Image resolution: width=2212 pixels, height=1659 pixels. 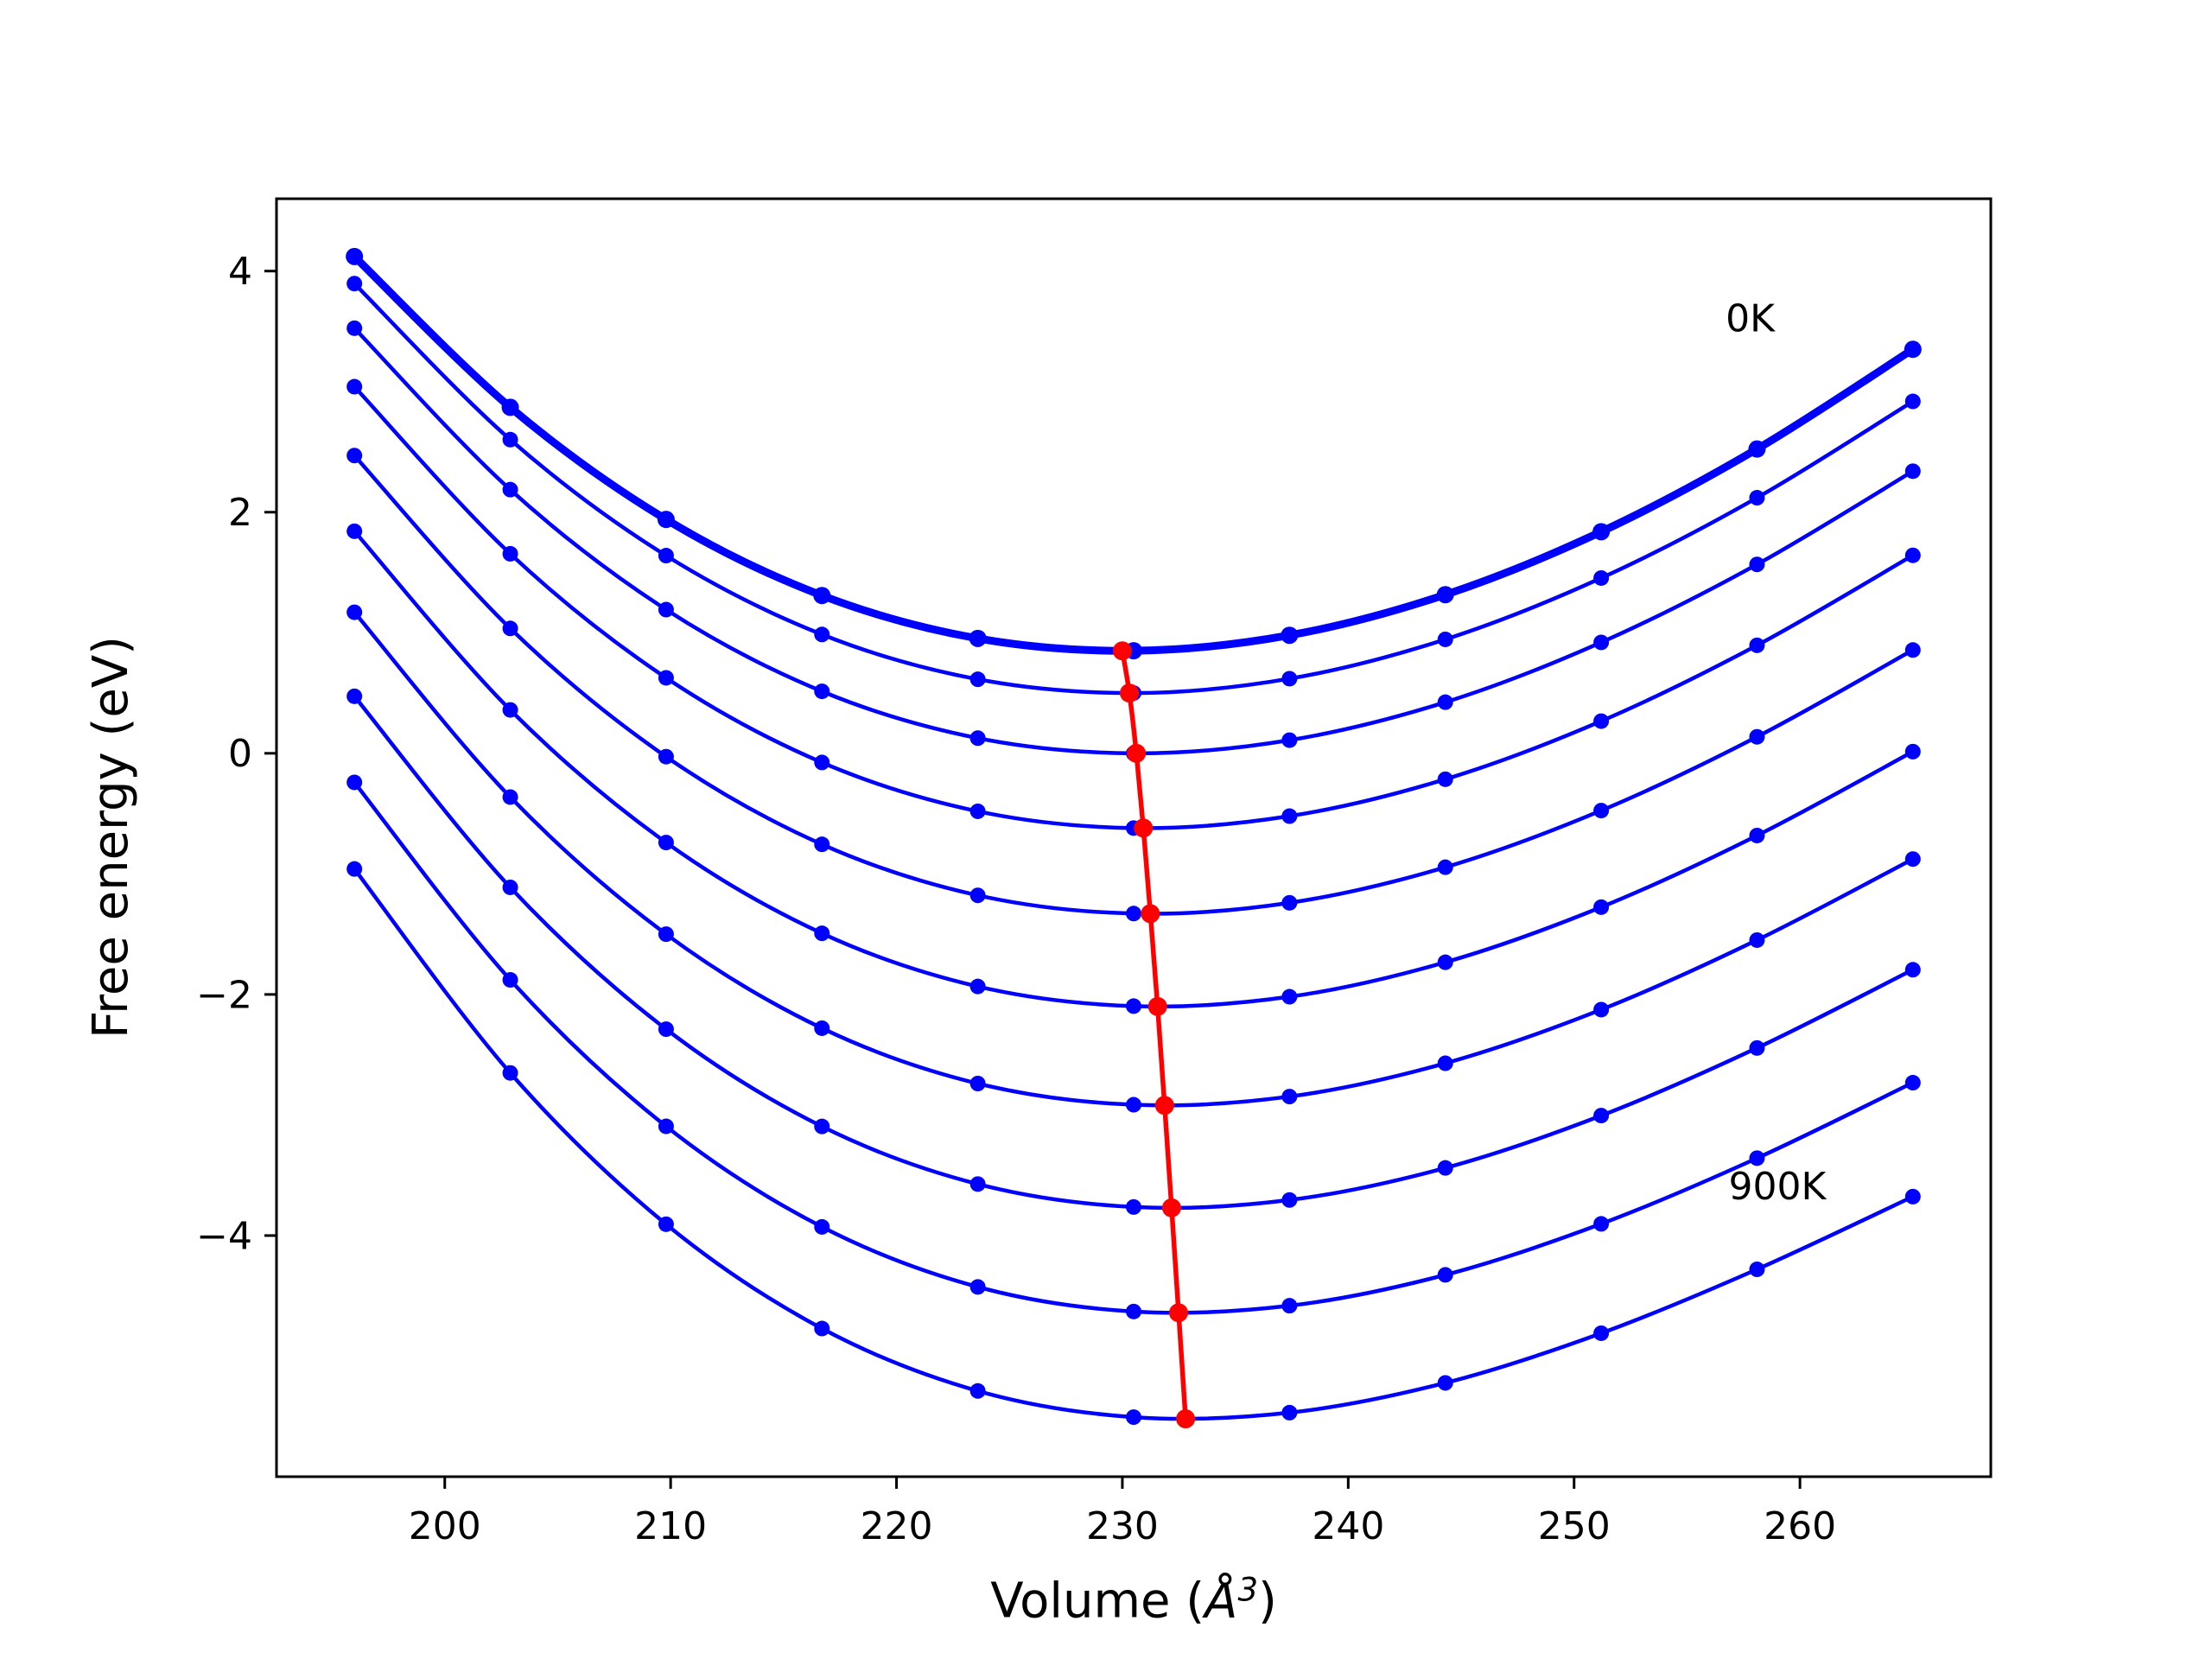 I want to click on y-tick-label: 2, so click(x=240, y=513).